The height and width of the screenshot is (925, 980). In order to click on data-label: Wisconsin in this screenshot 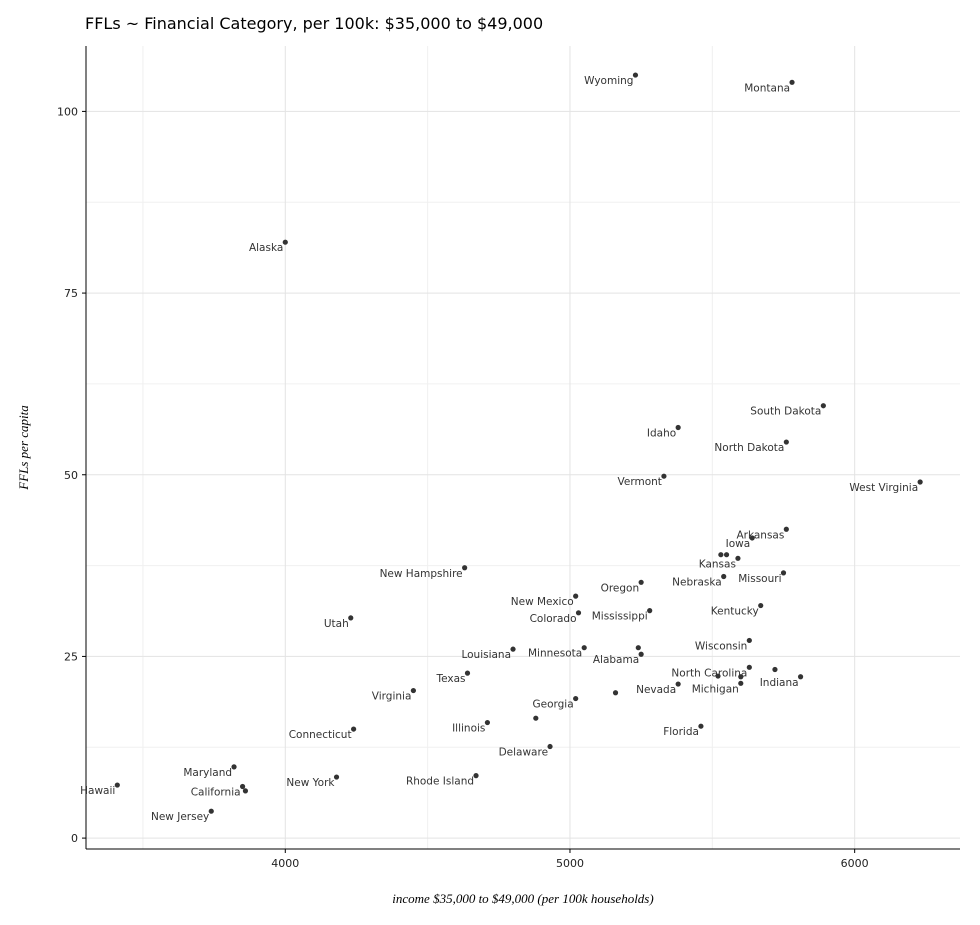, I will do `click(721, 646)`.